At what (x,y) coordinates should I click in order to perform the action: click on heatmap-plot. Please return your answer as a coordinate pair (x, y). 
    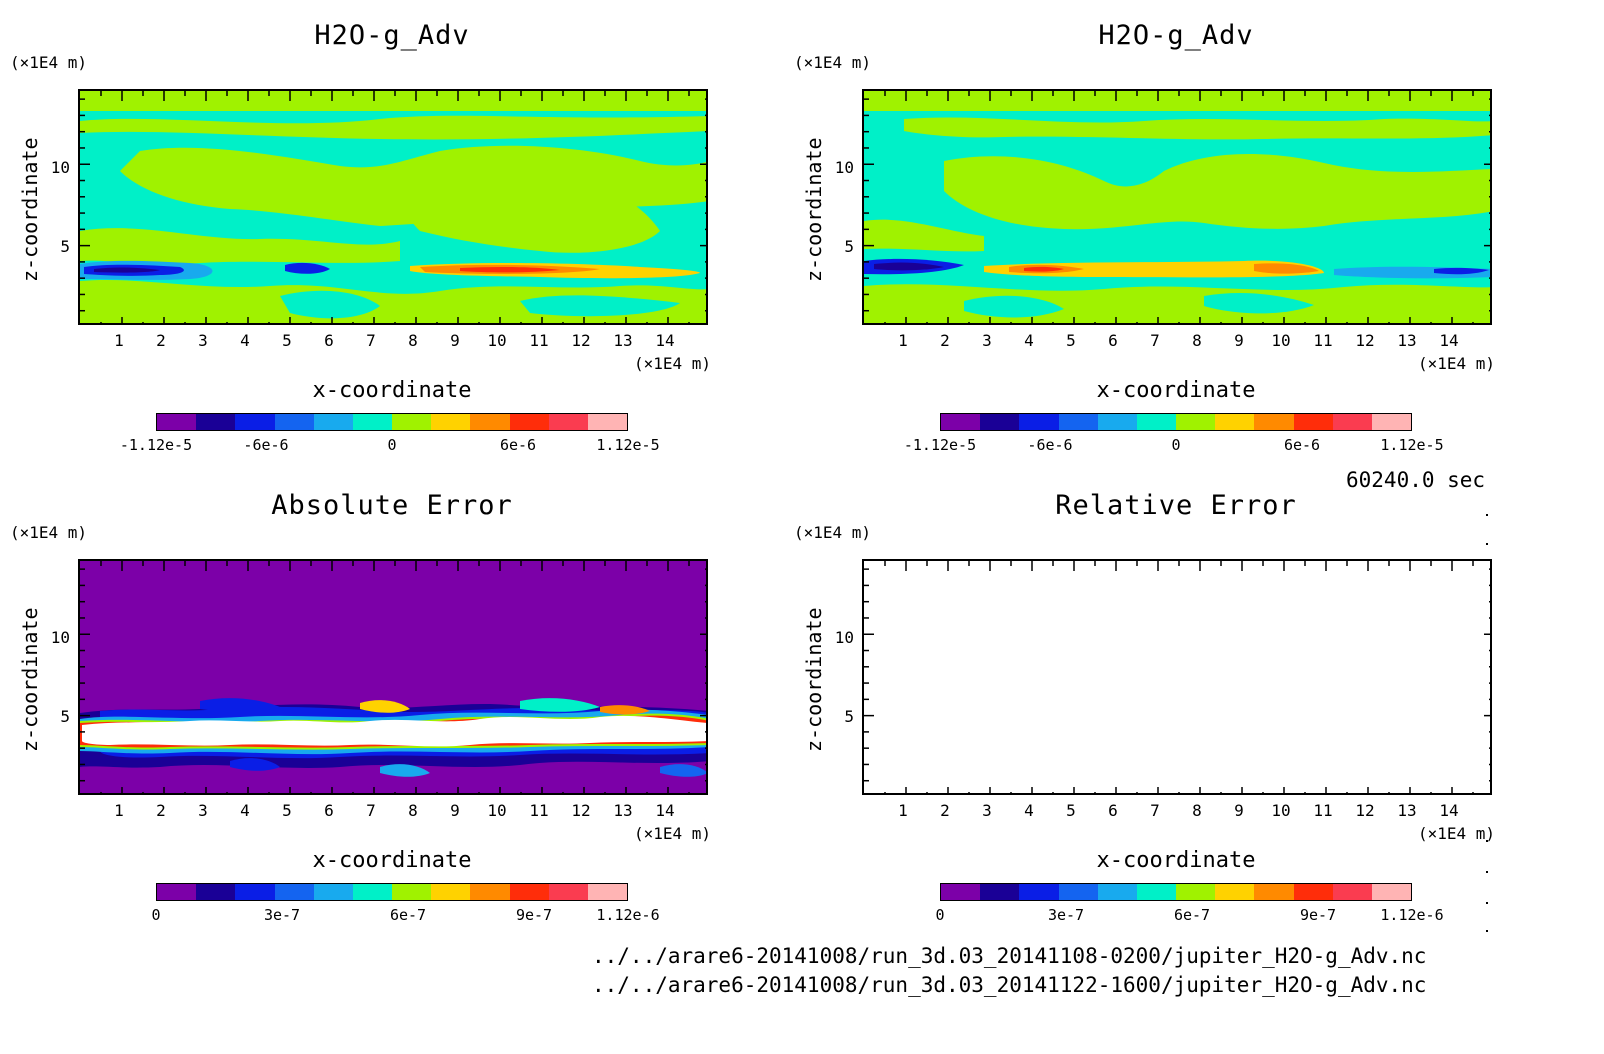
    Looking at the image, I should click on (1177, 207).